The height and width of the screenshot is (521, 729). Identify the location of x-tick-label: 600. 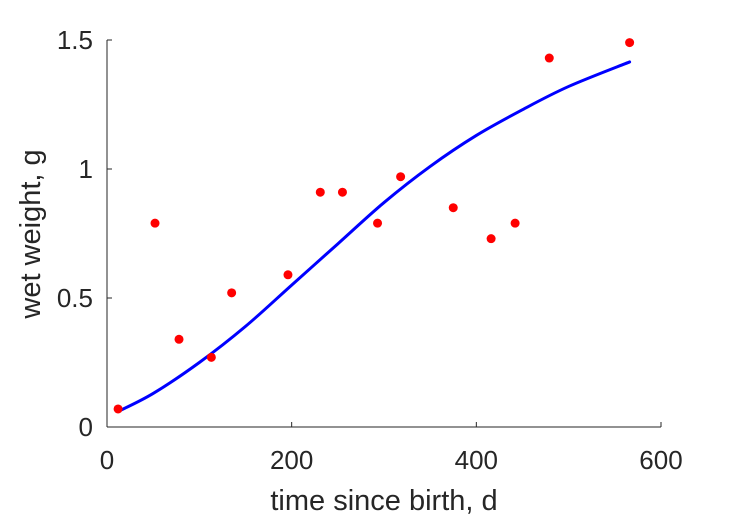
(660, 460).